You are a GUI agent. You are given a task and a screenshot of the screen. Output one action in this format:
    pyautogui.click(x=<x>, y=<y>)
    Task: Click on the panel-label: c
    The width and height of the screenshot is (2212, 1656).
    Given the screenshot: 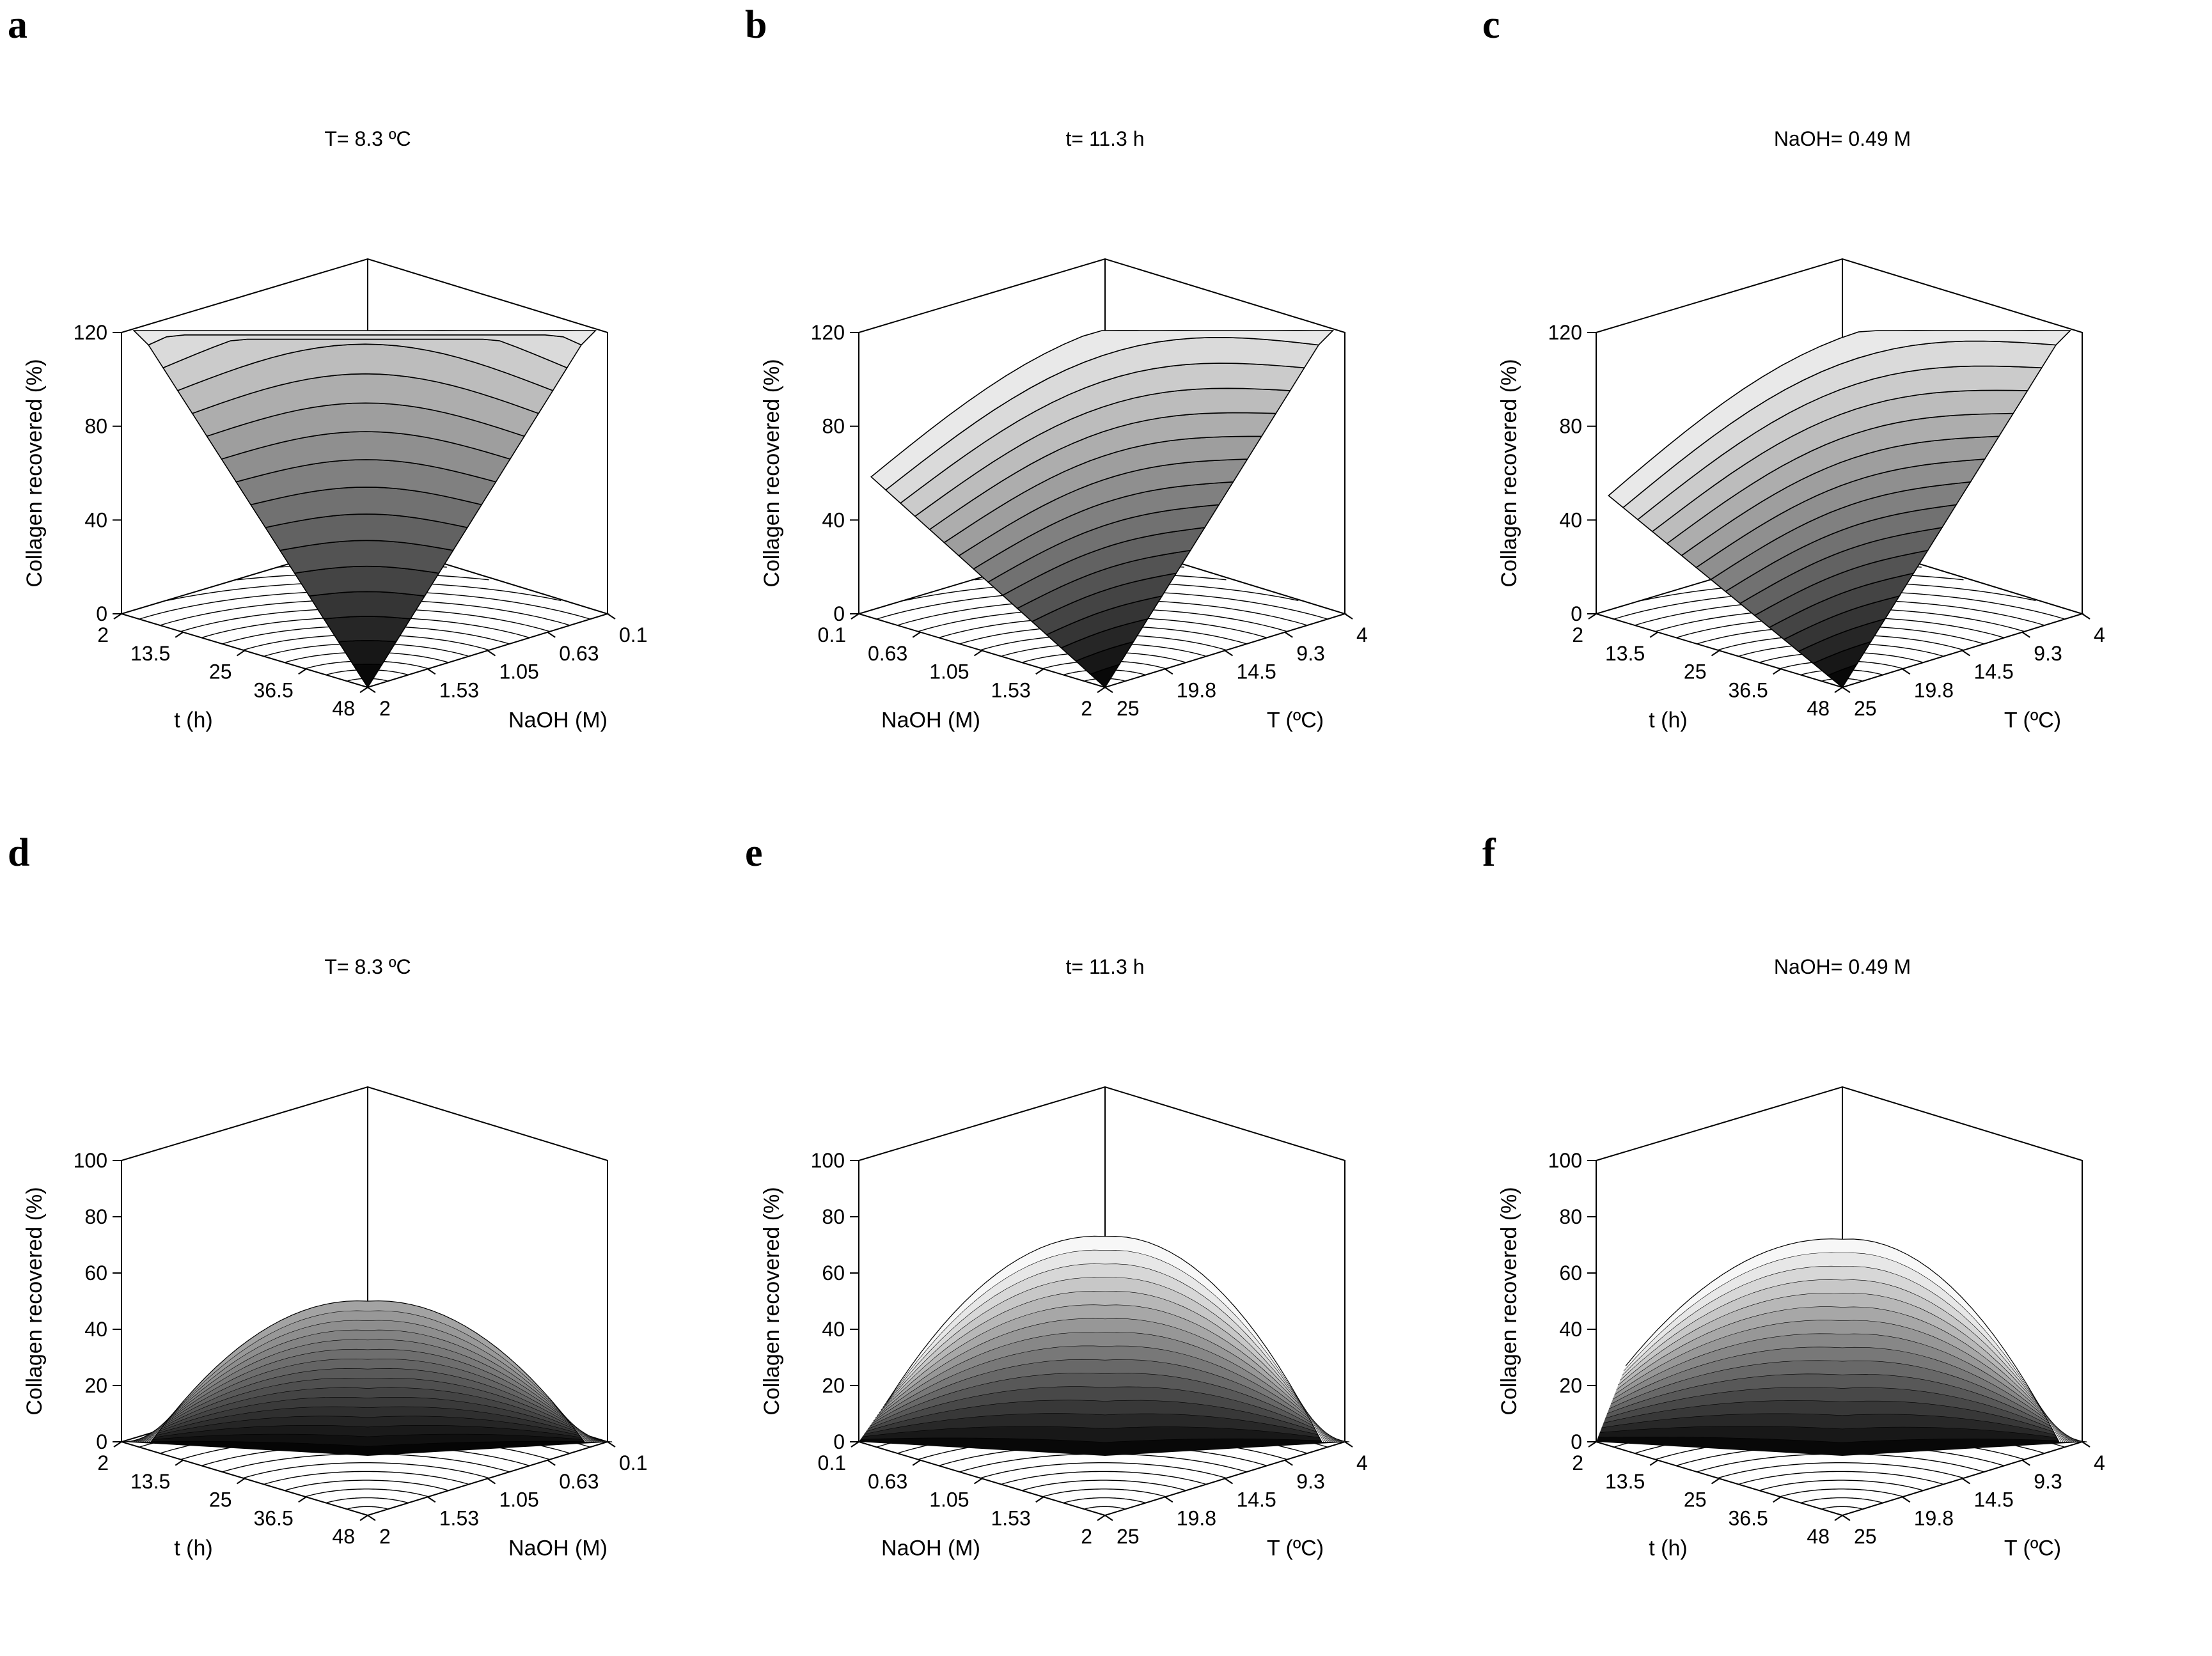 What is the action you would take?
    pyautogui.click(x=1491, y=25)
    